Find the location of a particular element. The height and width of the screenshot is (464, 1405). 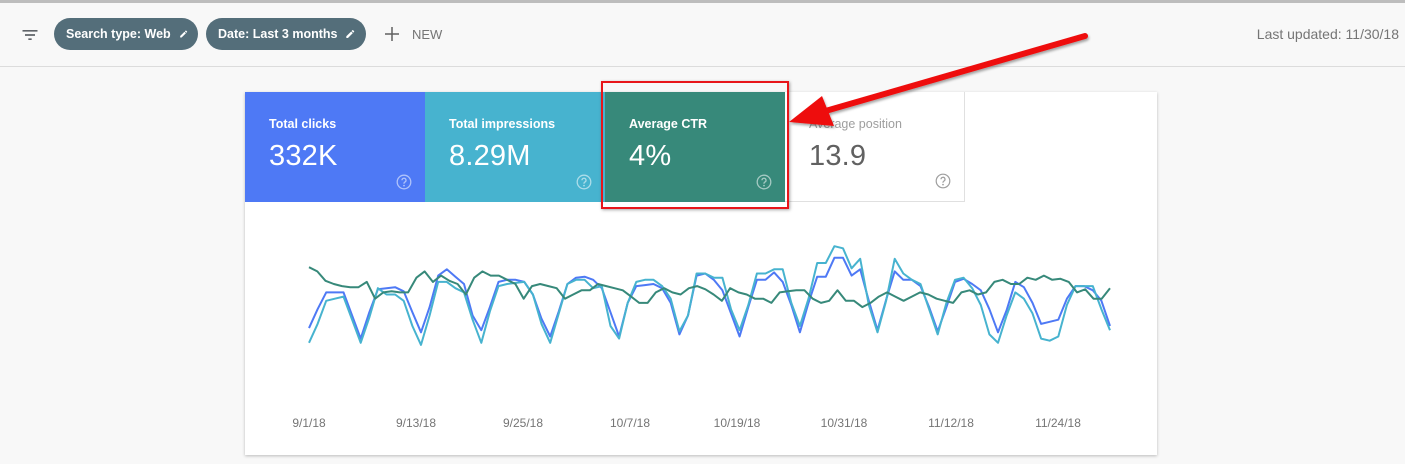

search-type-filter-chip: Search type: Web is located at coordinates (126, 34).